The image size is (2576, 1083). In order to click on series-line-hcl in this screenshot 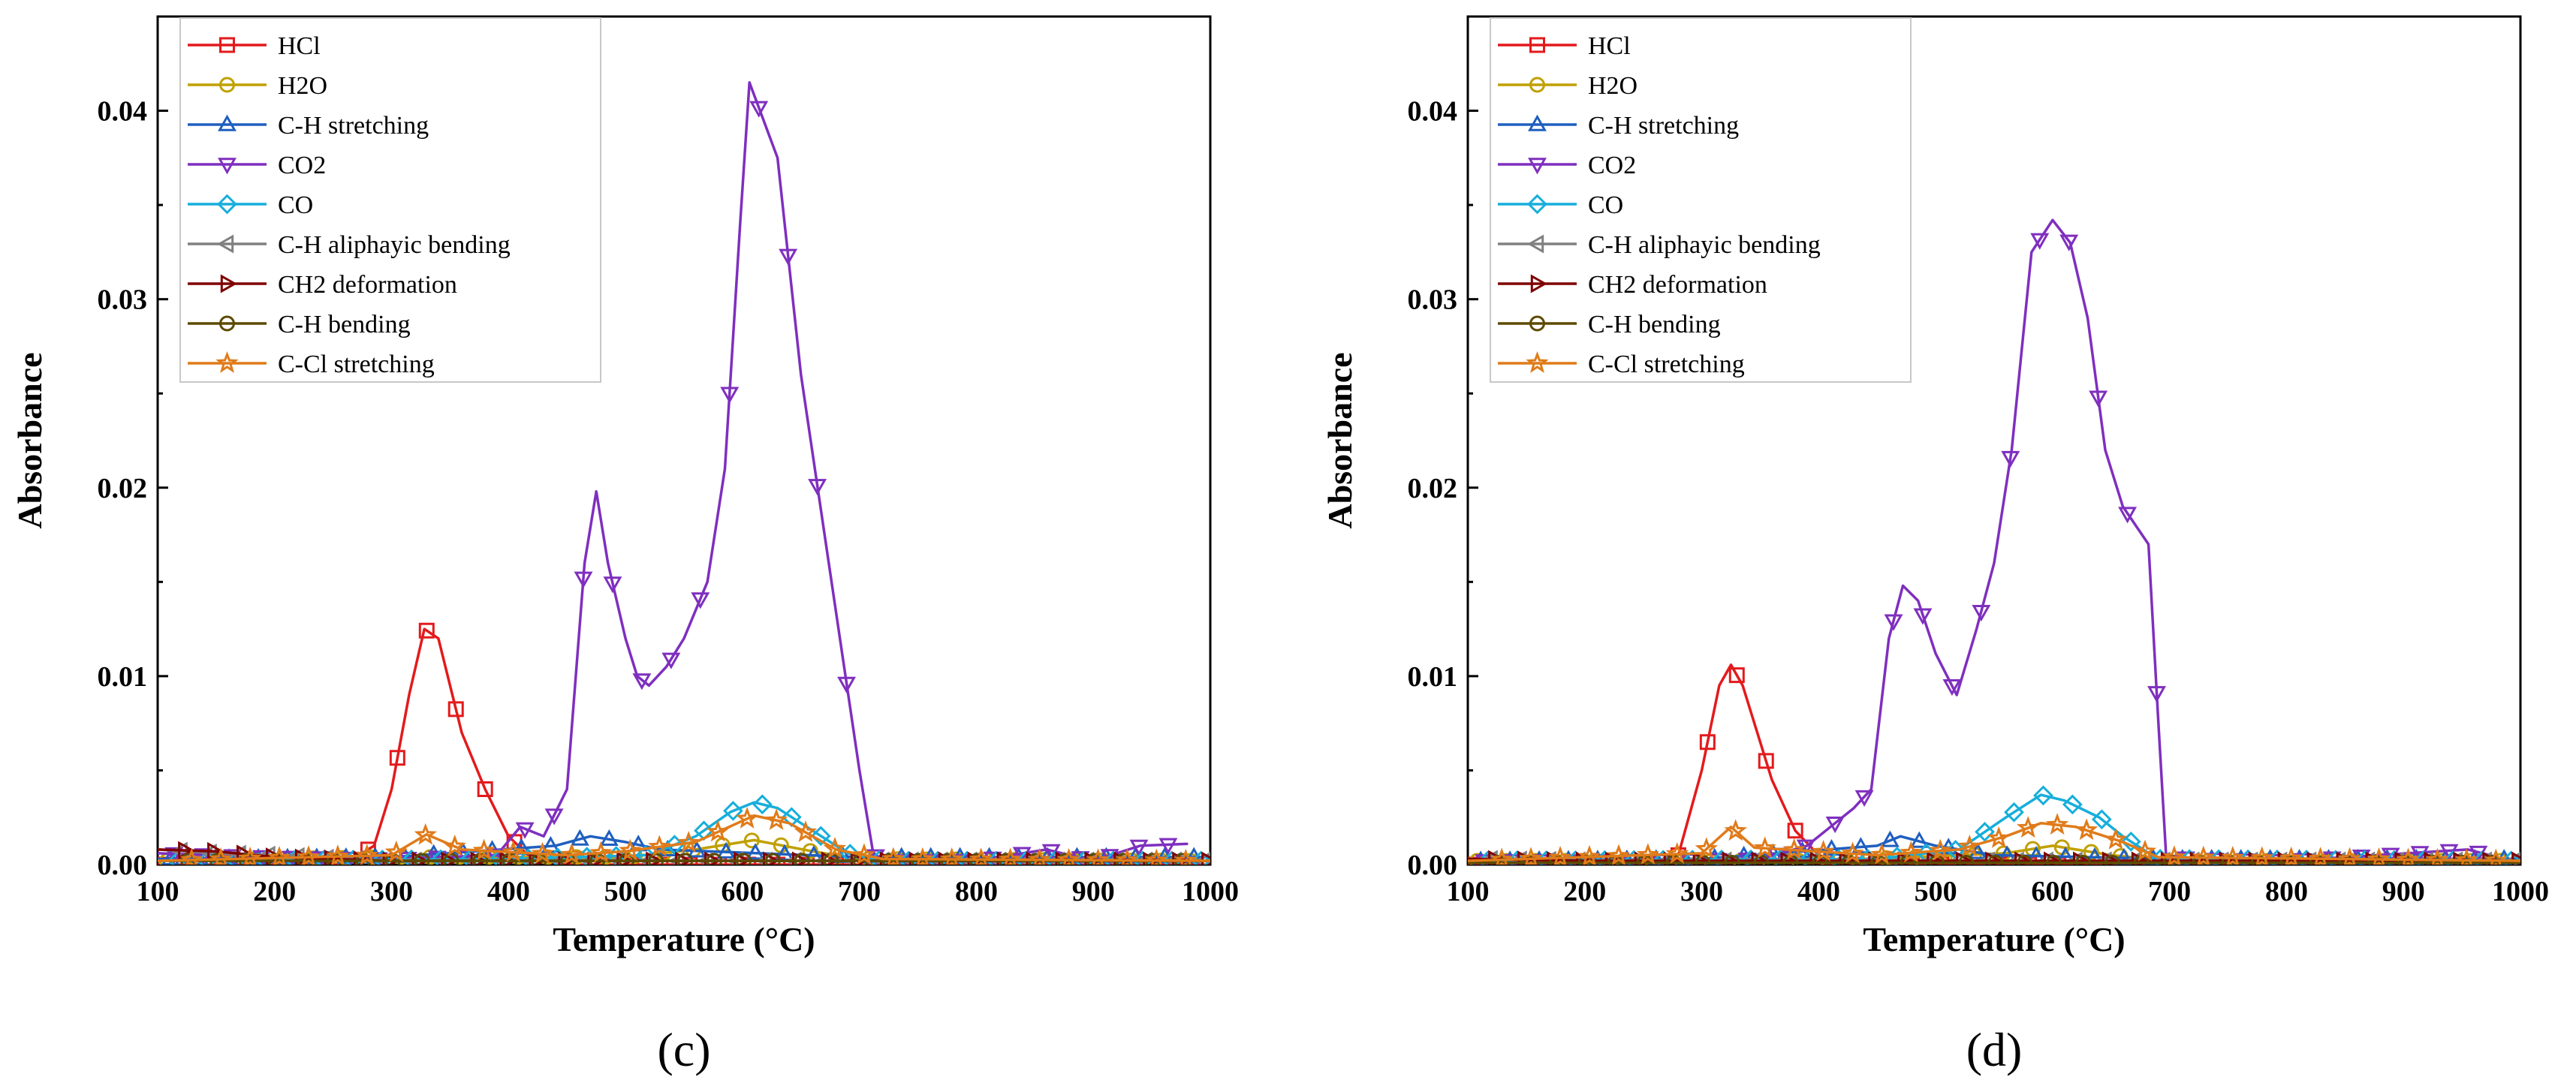, I will do `click(684, 746)`.